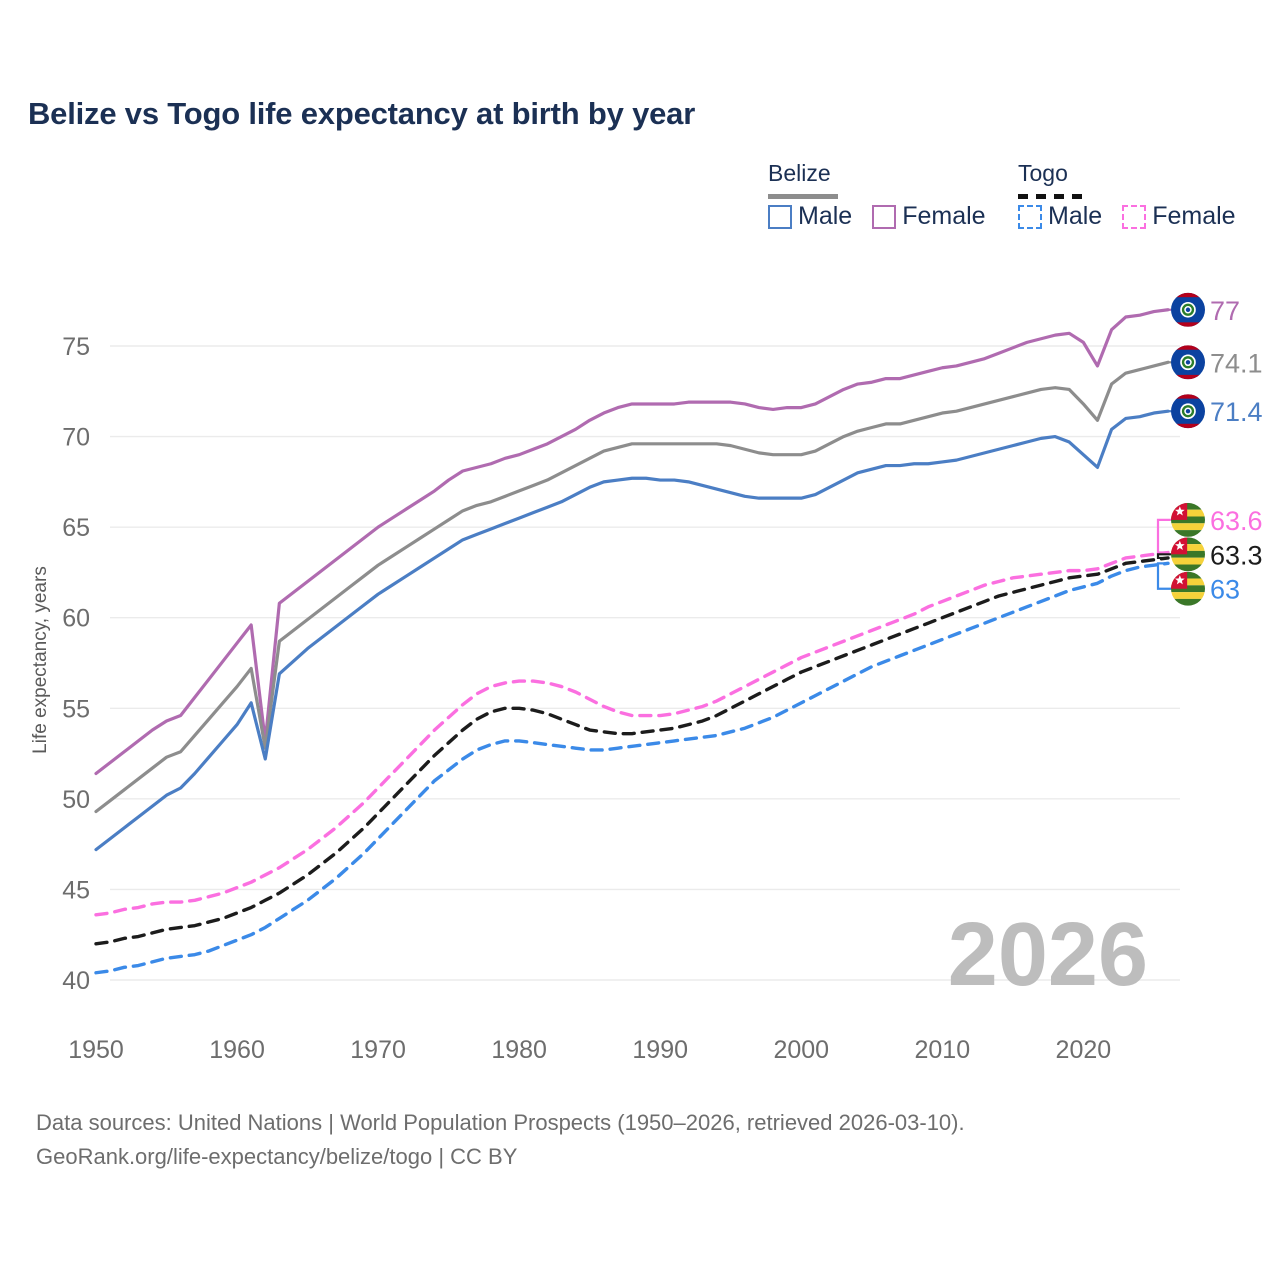 The height and width of the screenshot is (1280, 1280). What do you see at coordinates (1194, 216) in the screenshot?
I see `legend-label-togo-female: Female` at bounding box center [1194, 216].